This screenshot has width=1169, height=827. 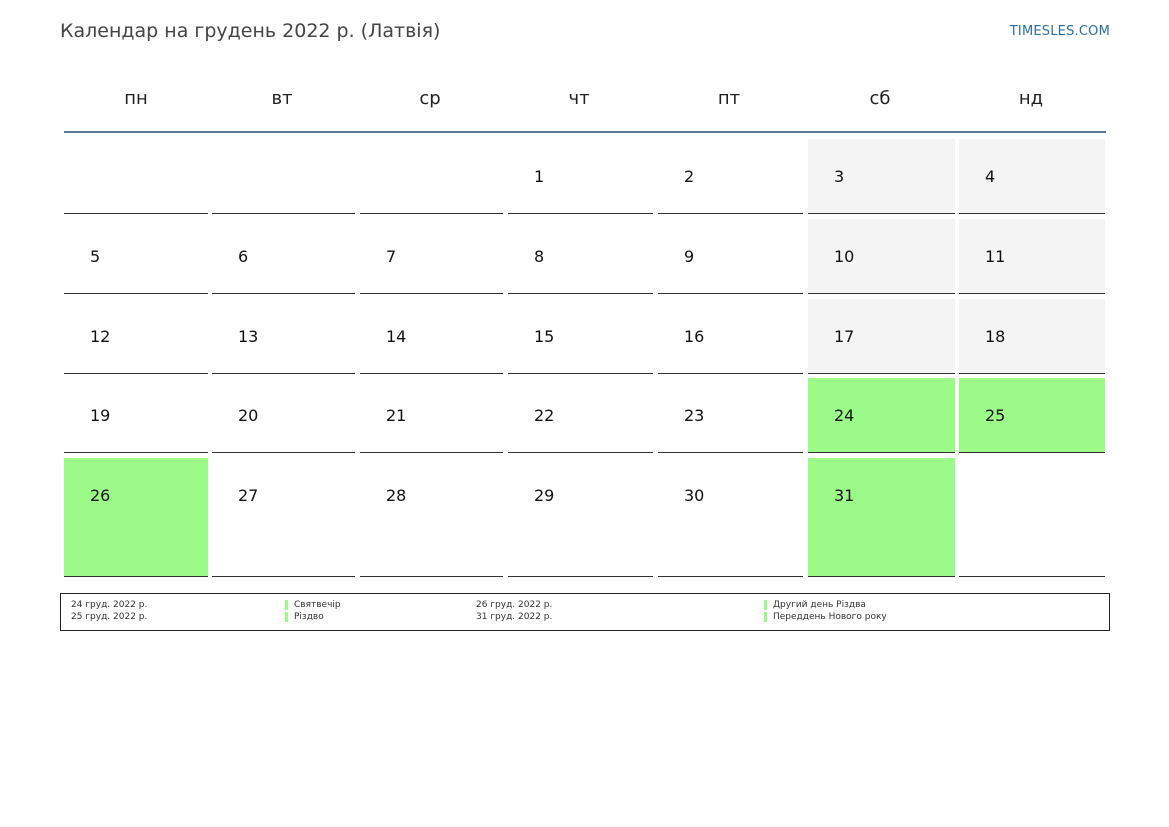 What do you see at coordinates (100, 336) in the screenshot?
I see `day-number: 12` at bounding box center [100, 336].